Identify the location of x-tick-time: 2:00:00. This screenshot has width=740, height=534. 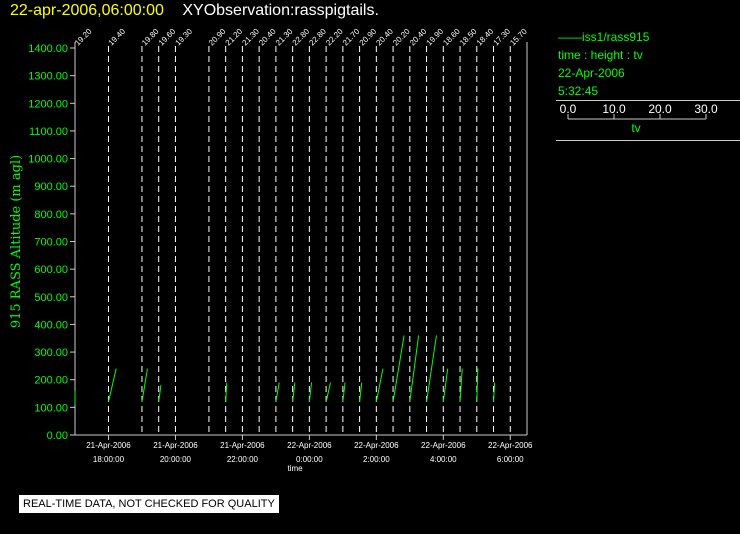
(376, 459).